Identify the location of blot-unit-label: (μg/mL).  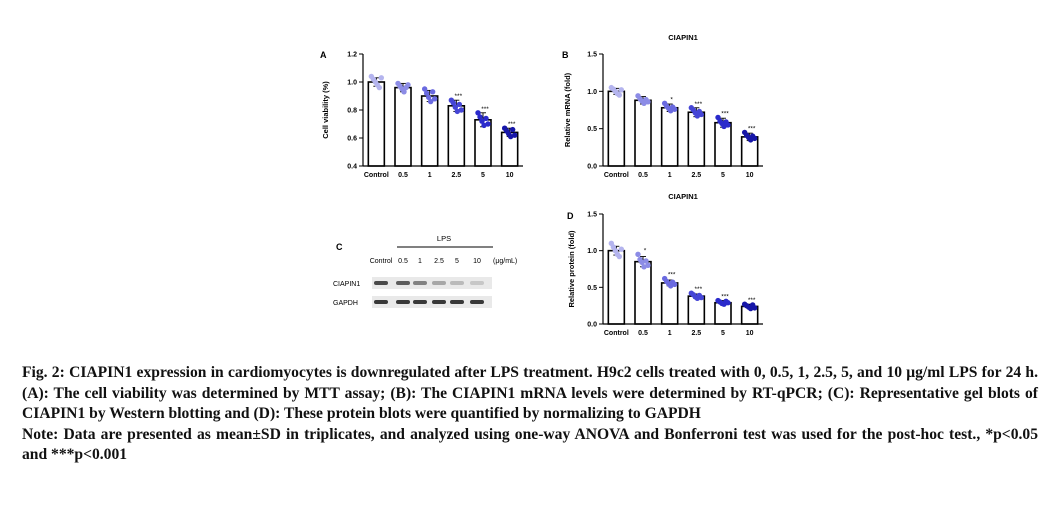
(505, 261).